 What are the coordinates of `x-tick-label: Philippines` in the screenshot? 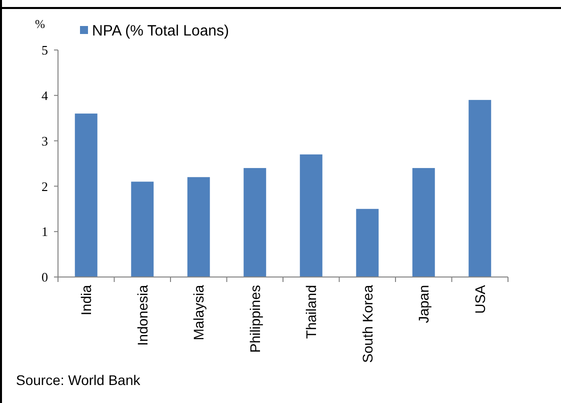 It's located at (254, 319).